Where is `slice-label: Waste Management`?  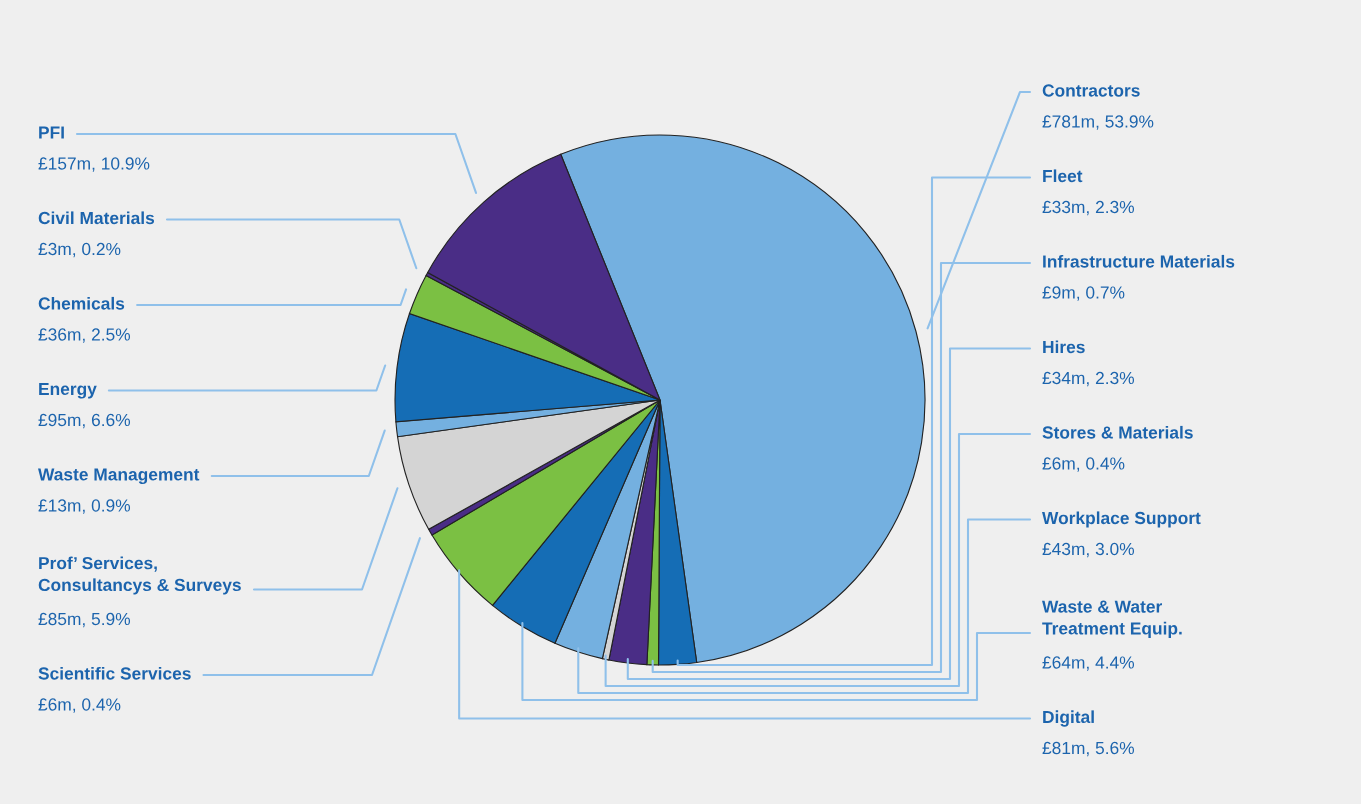 slice-label: Waste Management is located at coordinates (119, 476).